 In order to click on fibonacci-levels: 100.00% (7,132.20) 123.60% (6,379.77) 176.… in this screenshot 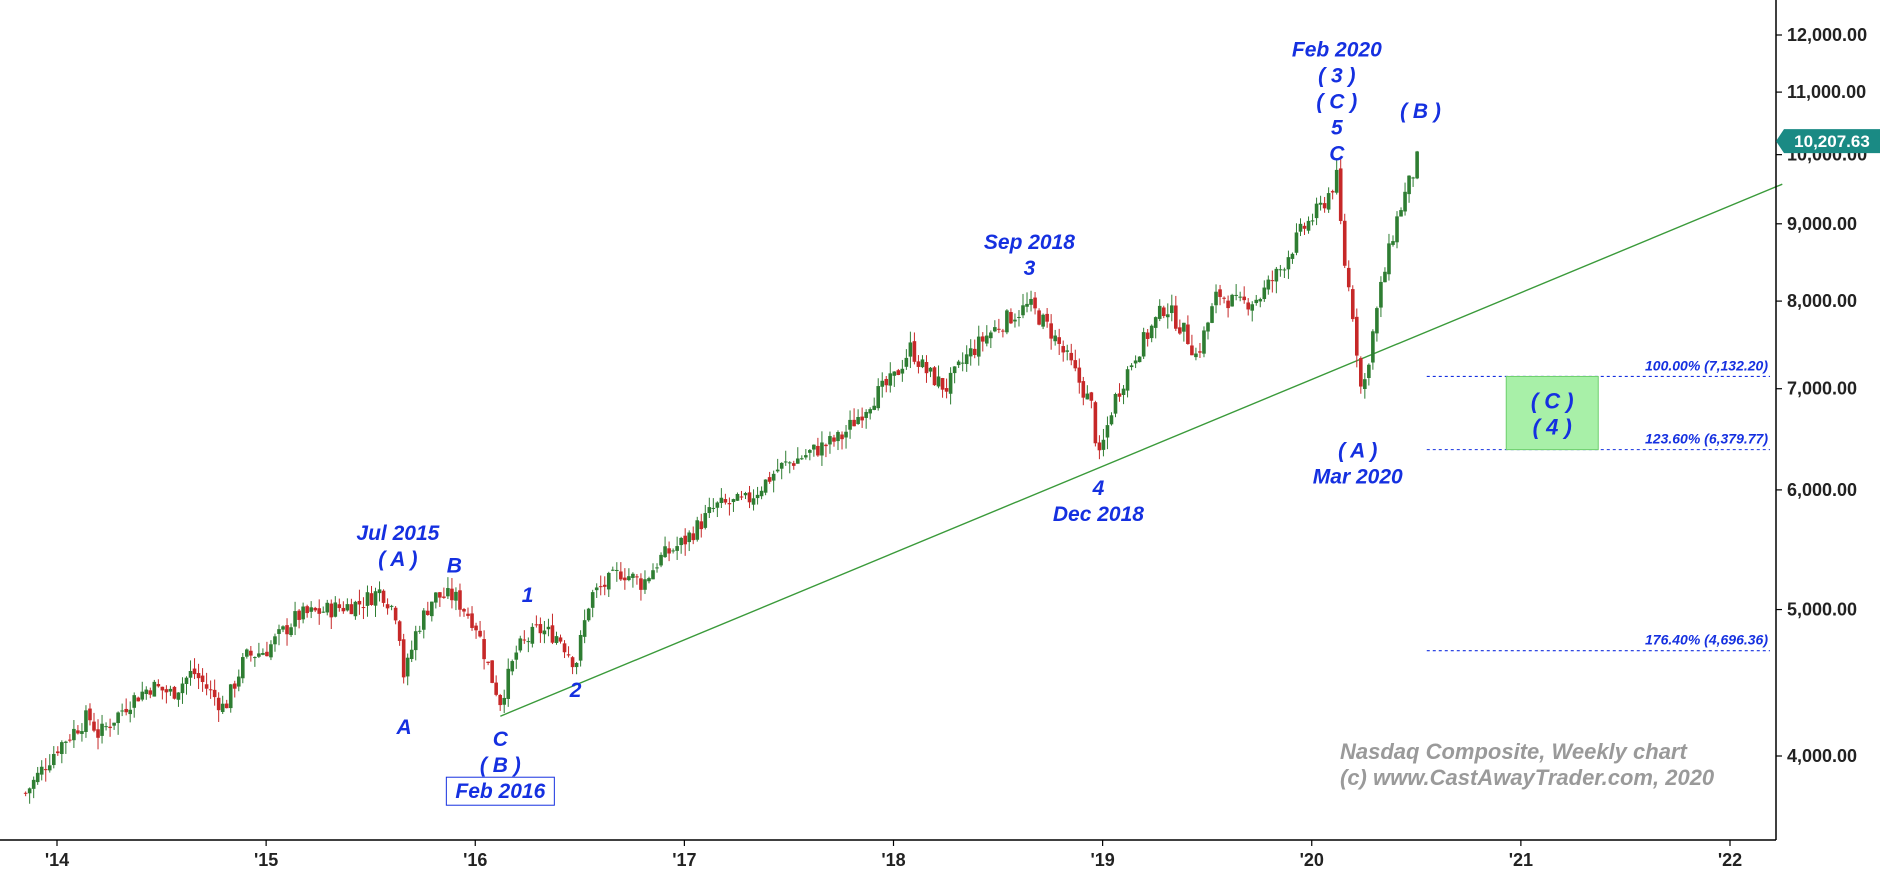, I will do `click(1598, 504)`.